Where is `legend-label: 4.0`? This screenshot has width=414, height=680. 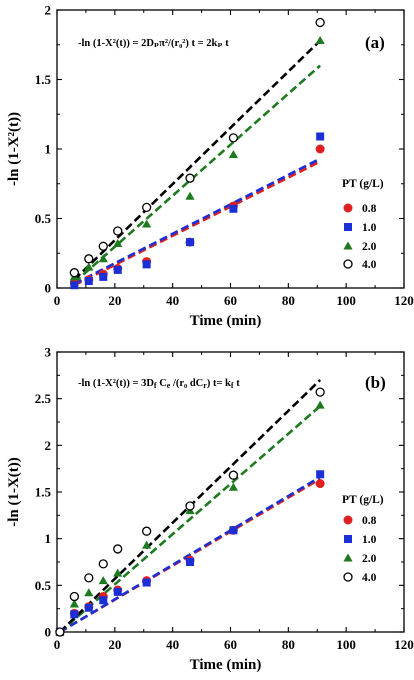 legend-label: 4.0 is located at coordinates (369, 578).